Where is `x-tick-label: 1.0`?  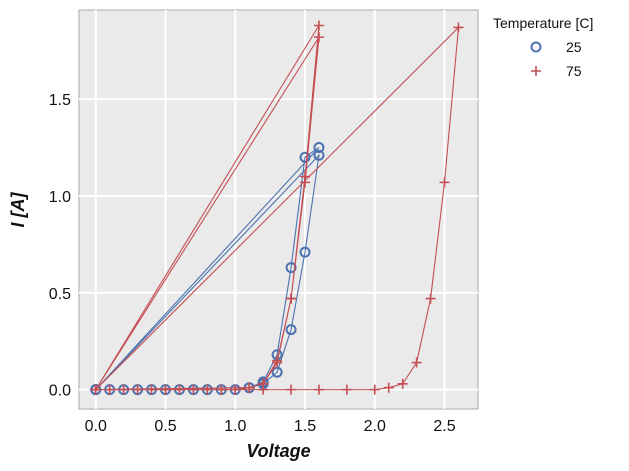 x-tick-label: 1.0 is located at coordinates (235, 426).